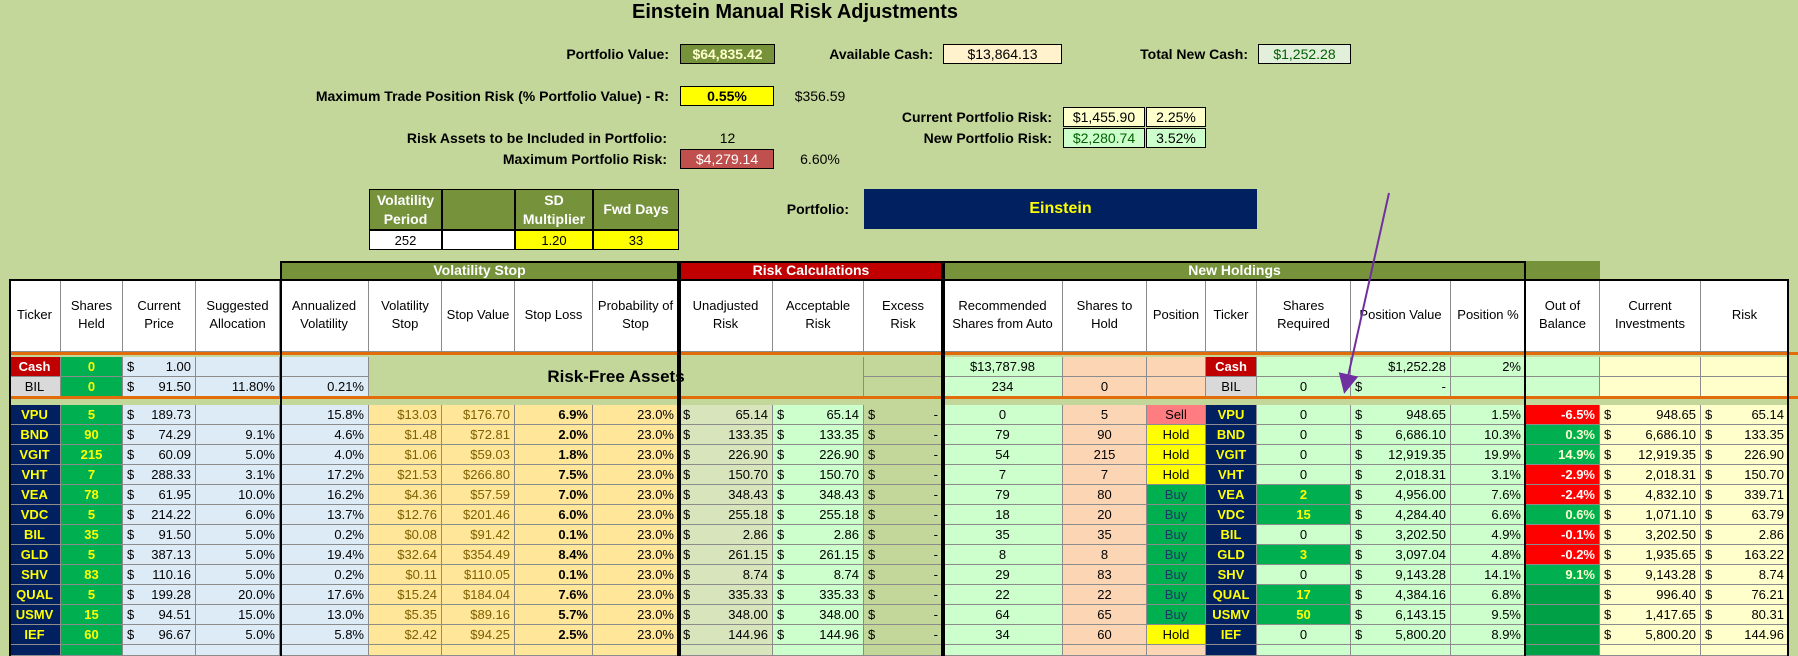  What do you see at coordinates (1650, 515) in the screenshot?
I see `cell: $1,071.10` at bounding box center [1650, 515].